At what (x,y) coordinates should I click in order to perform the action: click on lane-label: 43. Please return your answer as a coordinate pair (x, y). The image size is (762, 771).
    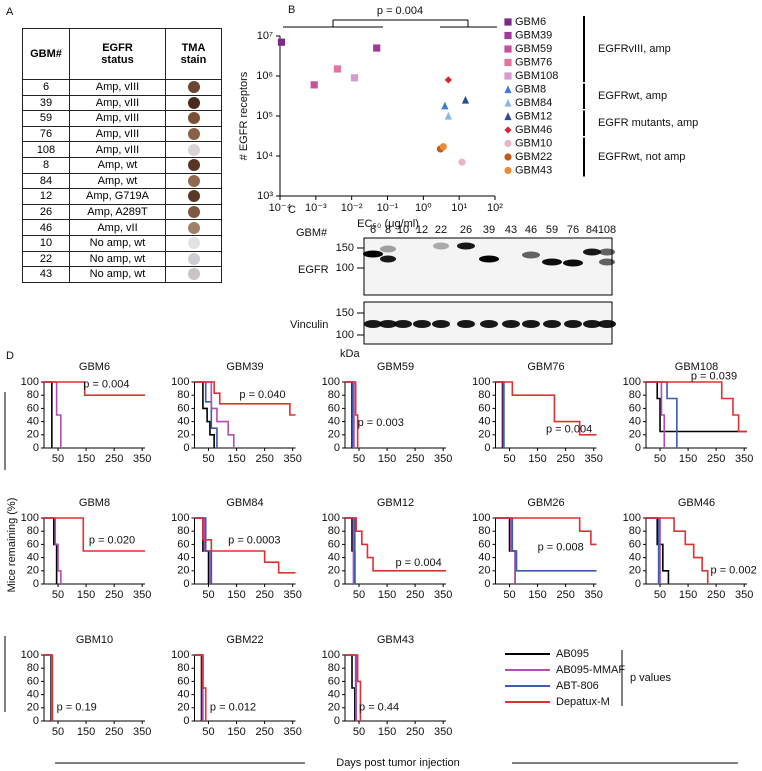
    Looking at the image, I should click on (511, 230).